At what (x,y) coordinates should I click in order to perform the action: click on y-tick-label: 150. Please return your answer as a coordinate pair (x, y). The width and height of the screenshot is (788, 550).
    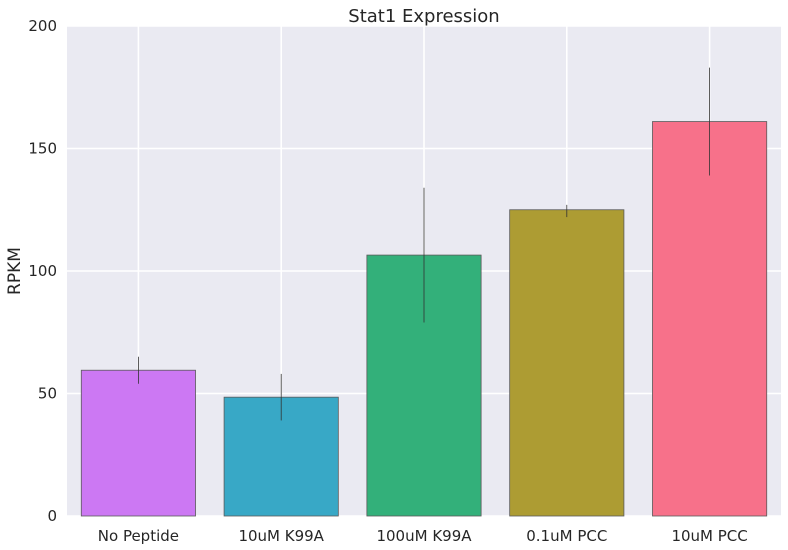
    Looking at the image, I should click on (42, 149).